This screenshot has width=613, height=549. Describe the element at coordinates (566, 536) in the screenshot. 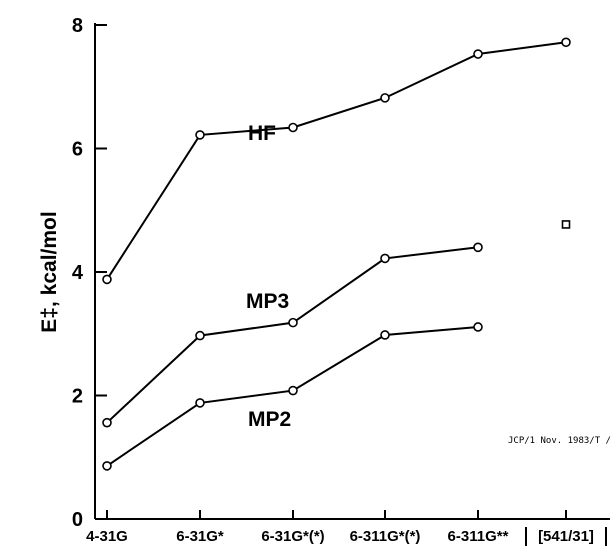

I see `x-tick-label: [541/31]` at that location.